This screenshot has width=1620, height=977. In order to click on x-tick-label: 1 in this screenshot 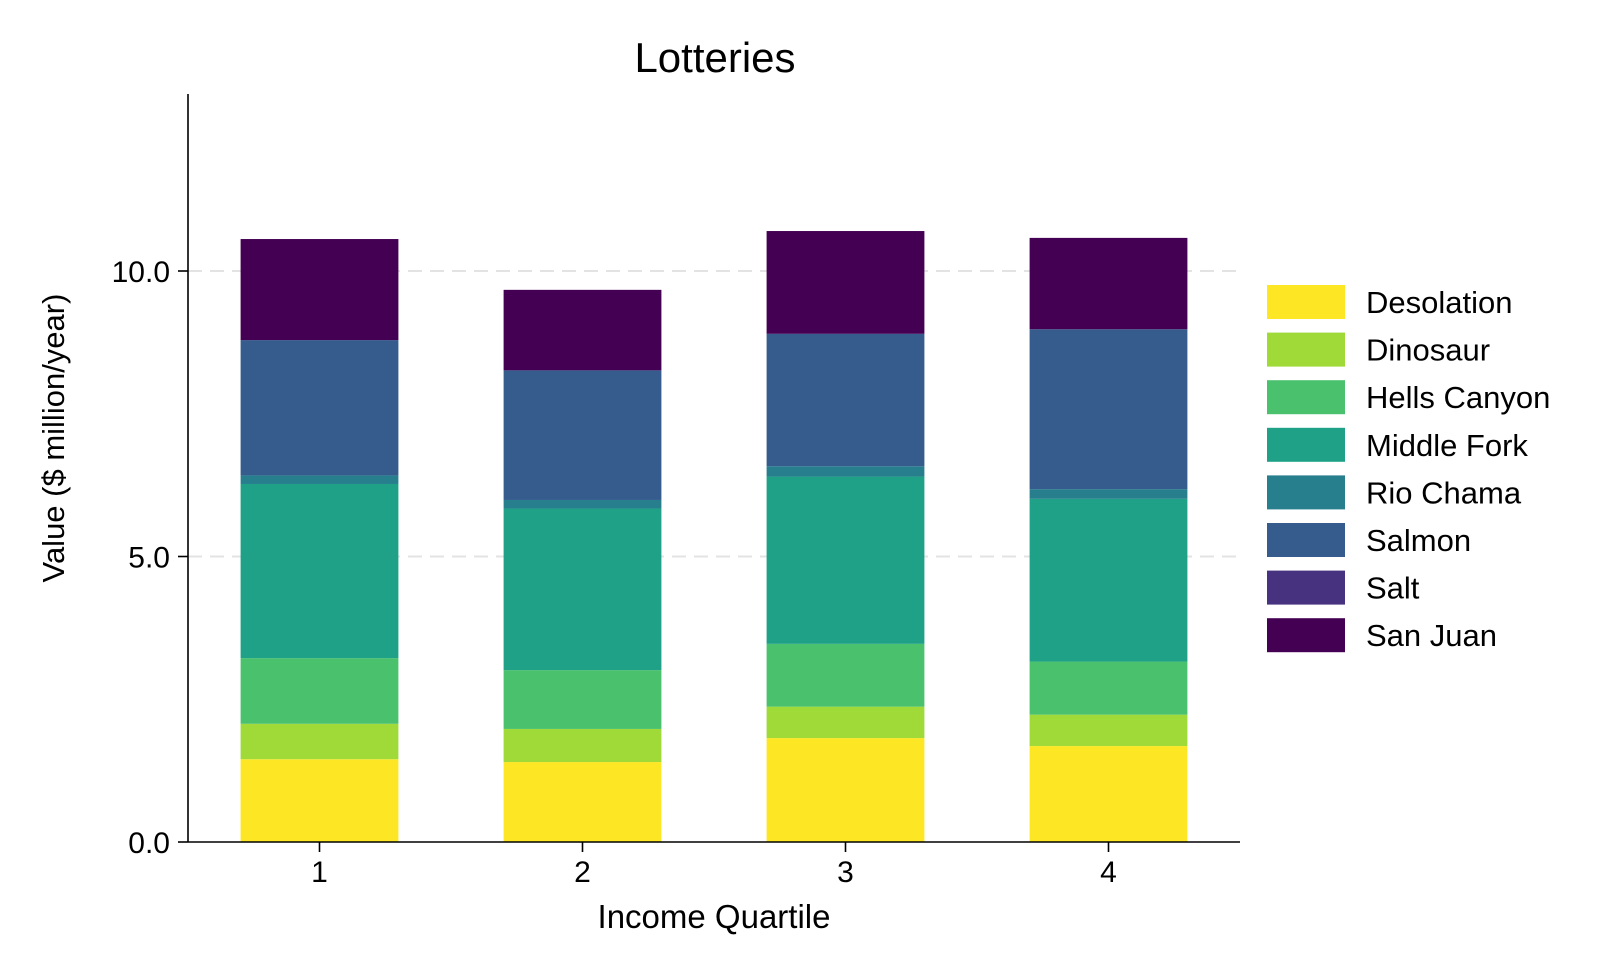, I will do `click(319, 872)`.